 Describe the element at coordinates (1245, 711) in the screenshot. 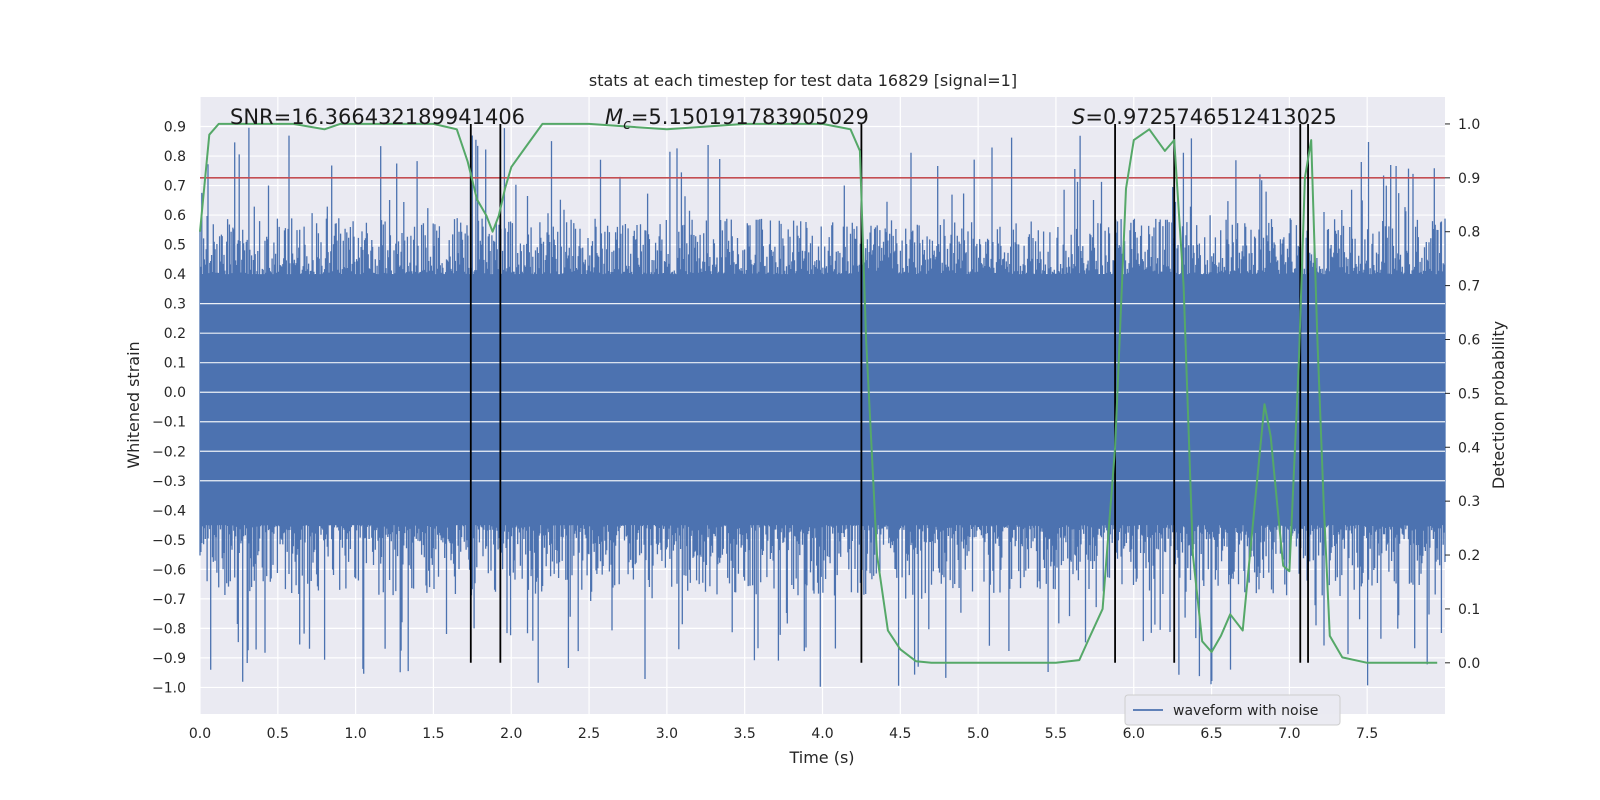

I see `legend-label-waveform: waveform with noise` at that location.